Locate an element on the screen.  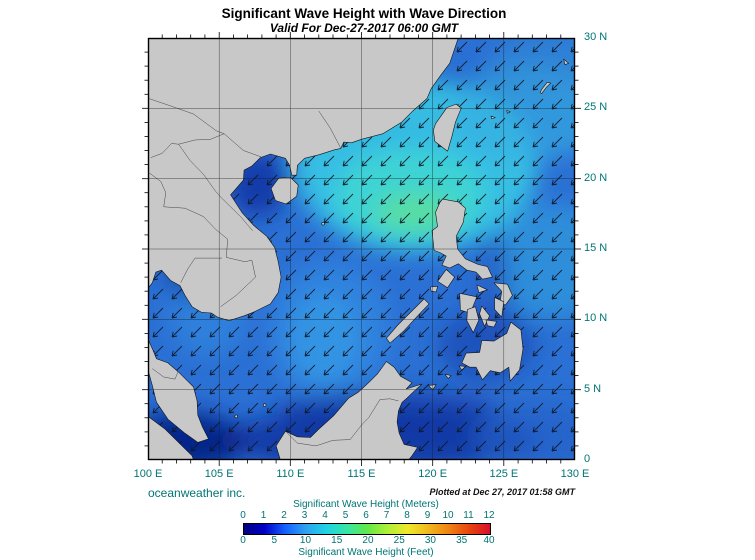
lon-tick-label: 125 E is located at coordinates (504, 474).